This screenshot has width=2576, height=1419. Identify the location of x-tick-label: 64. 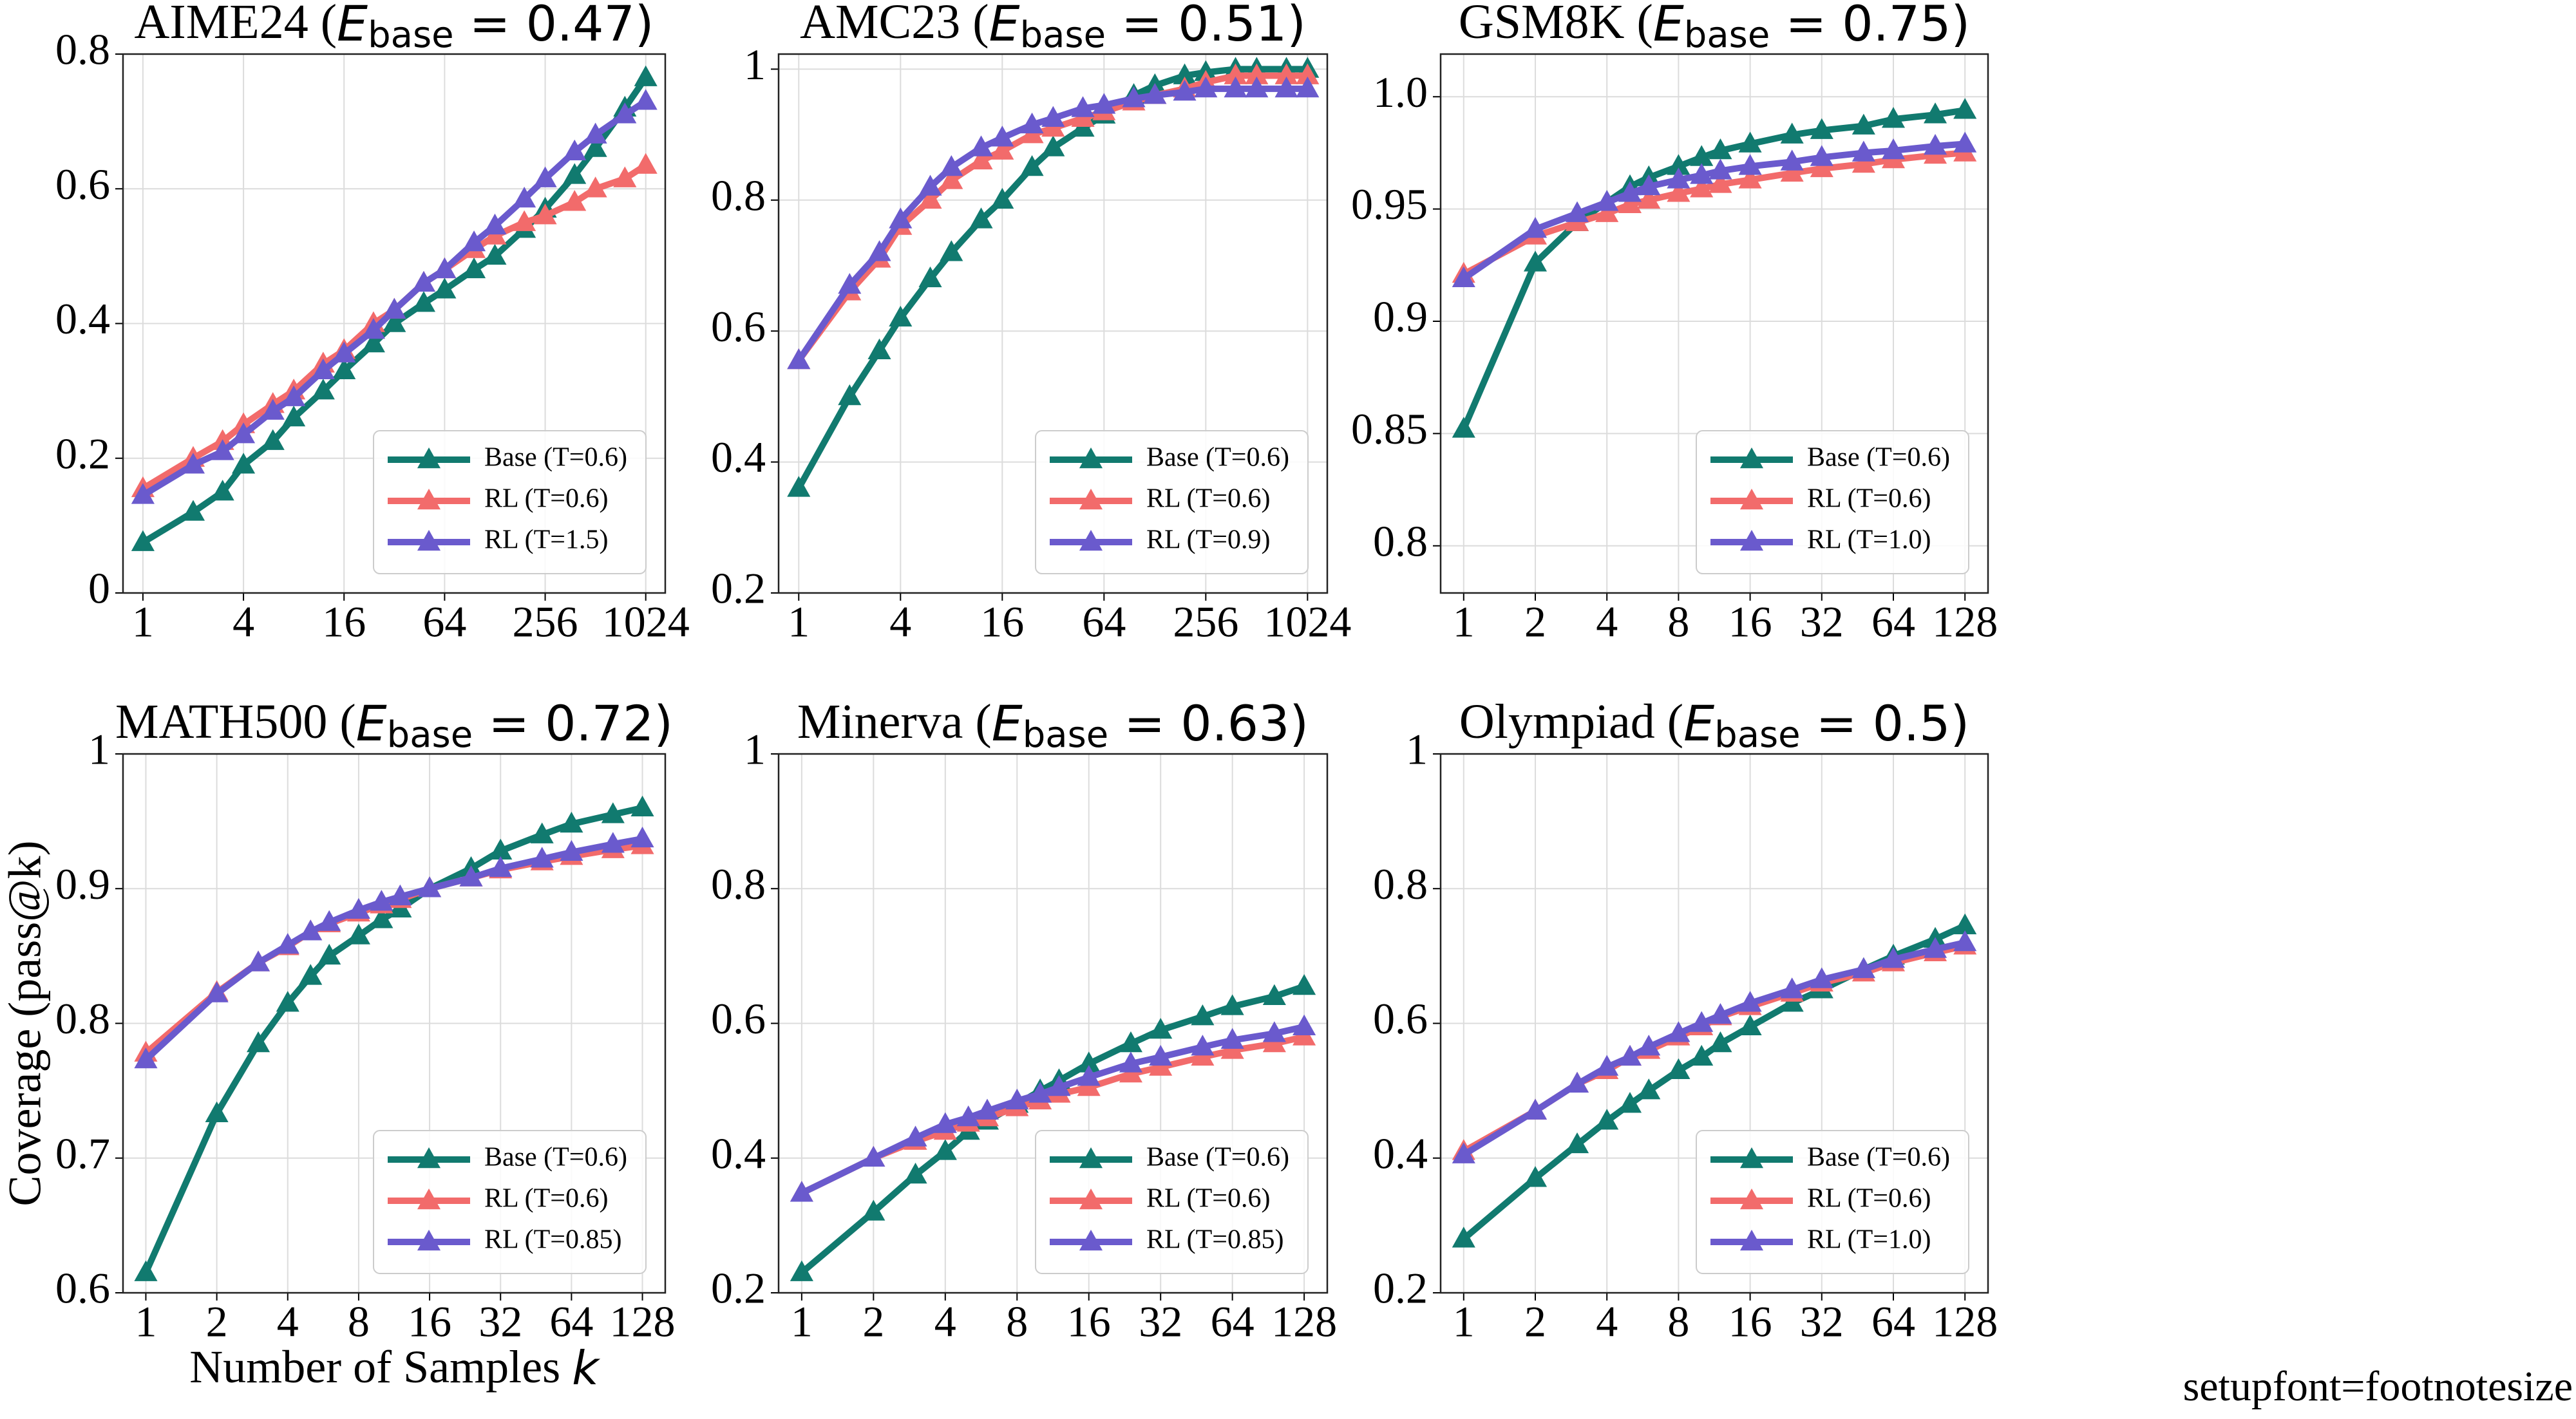
(1893, 1321).